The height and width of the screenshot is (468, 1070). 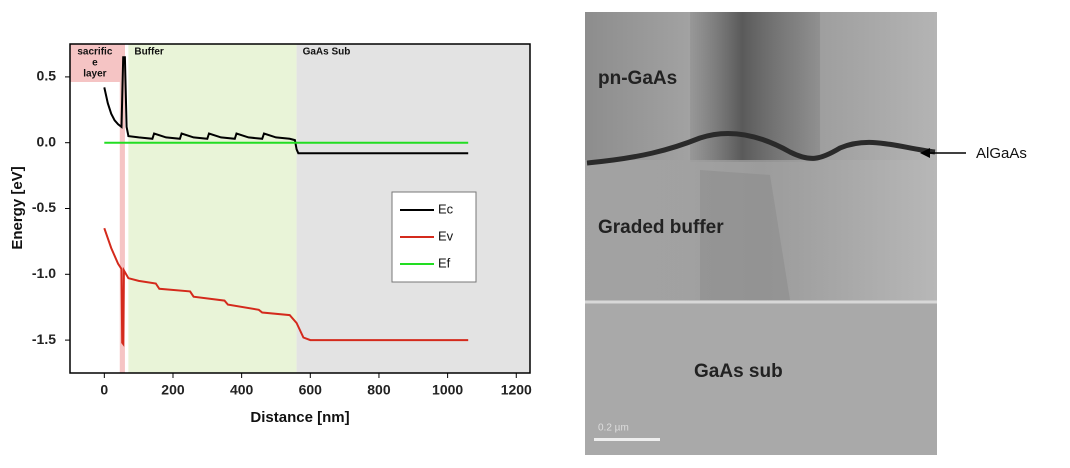 I want to click on tem-shadow, so click(x=745, y=235).